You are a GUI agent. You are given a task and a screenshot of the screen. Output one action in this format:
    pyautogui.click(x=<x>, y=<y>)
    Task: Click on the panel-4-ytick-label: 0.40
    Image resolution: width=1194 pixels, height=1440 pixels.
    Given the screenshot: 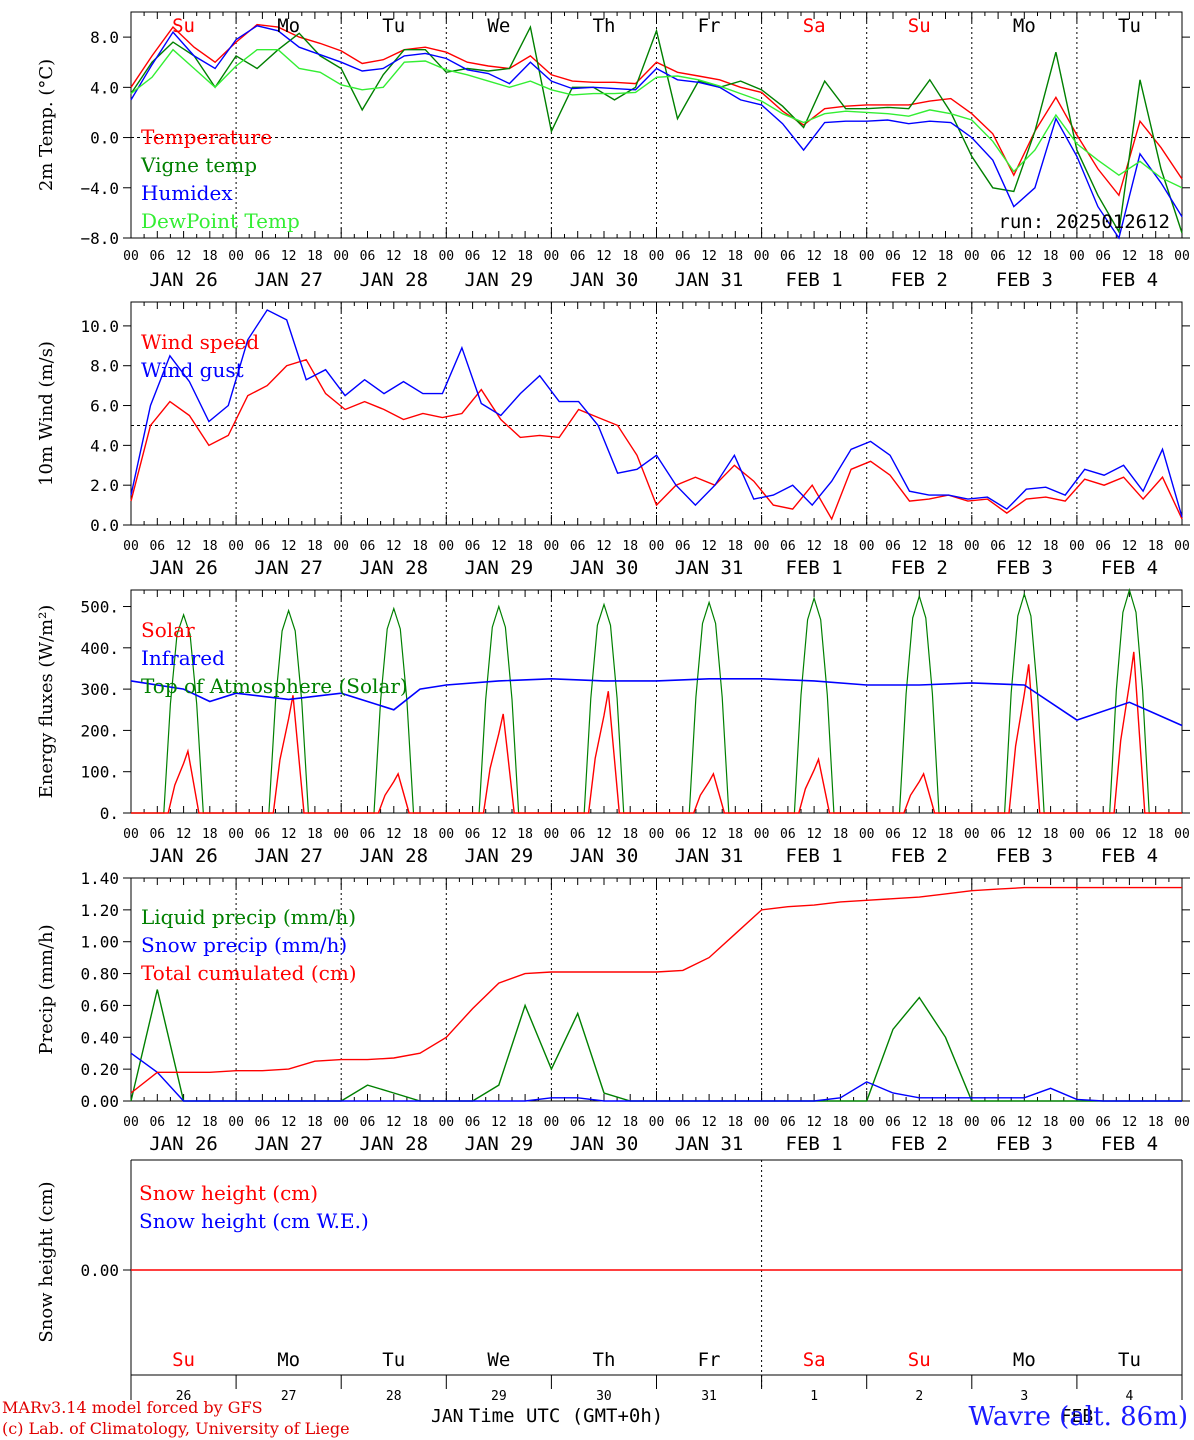 What is the action you would take?
    pyautogui.click(x=99, y=1037)
    